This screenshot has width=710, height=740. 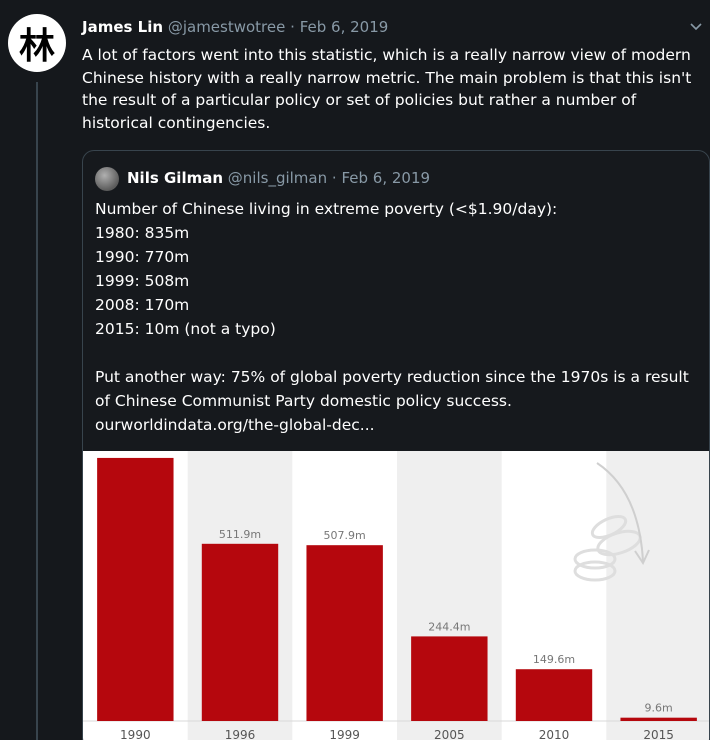 I want to click on down-arrow-icon, so click(x=623, y=514).